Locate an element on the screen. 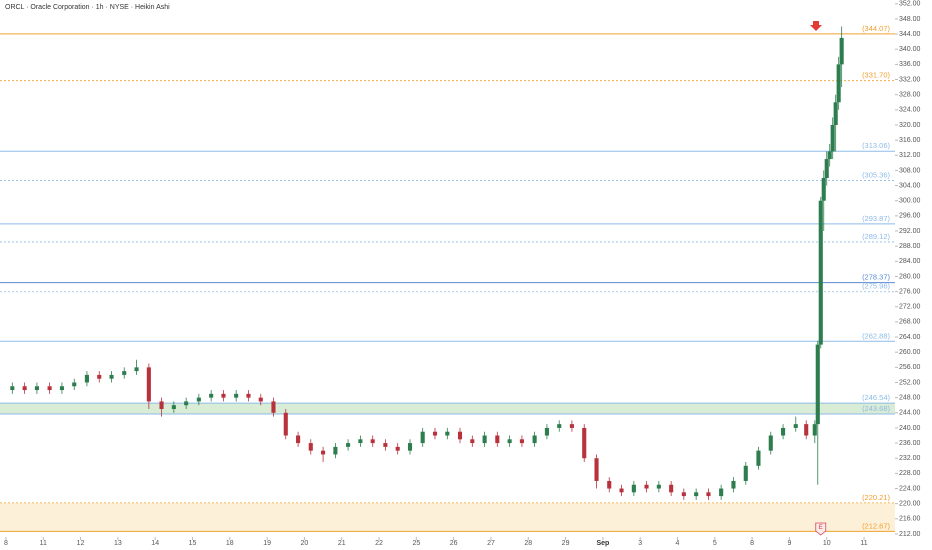 The width and height of the screenshot is (932, 550). y-tick-label: 296.00 is located at coordinates (910, 216).